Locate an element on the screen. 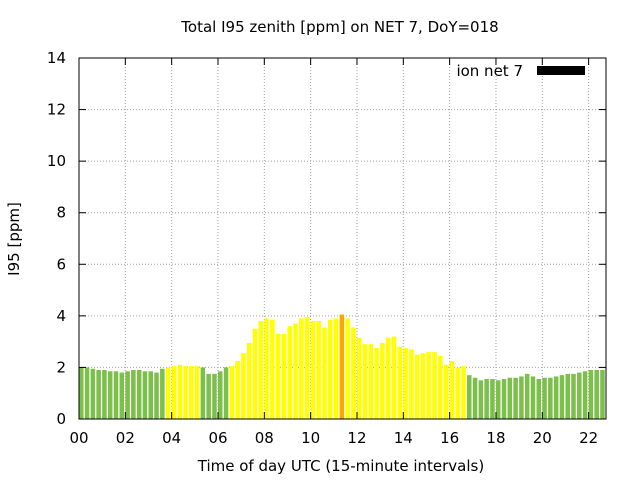 The image size is (640, 480). y-tick-label: 14 is located at coordinates (56, 58).